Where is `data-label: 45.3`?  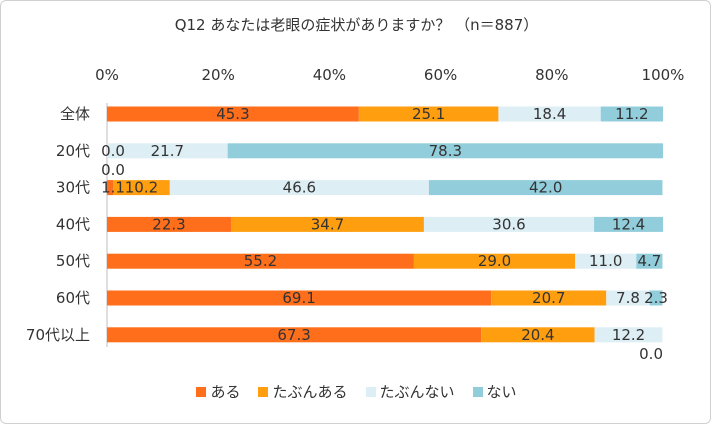 data-label: 45.3 is located at coordinates (232, 114).